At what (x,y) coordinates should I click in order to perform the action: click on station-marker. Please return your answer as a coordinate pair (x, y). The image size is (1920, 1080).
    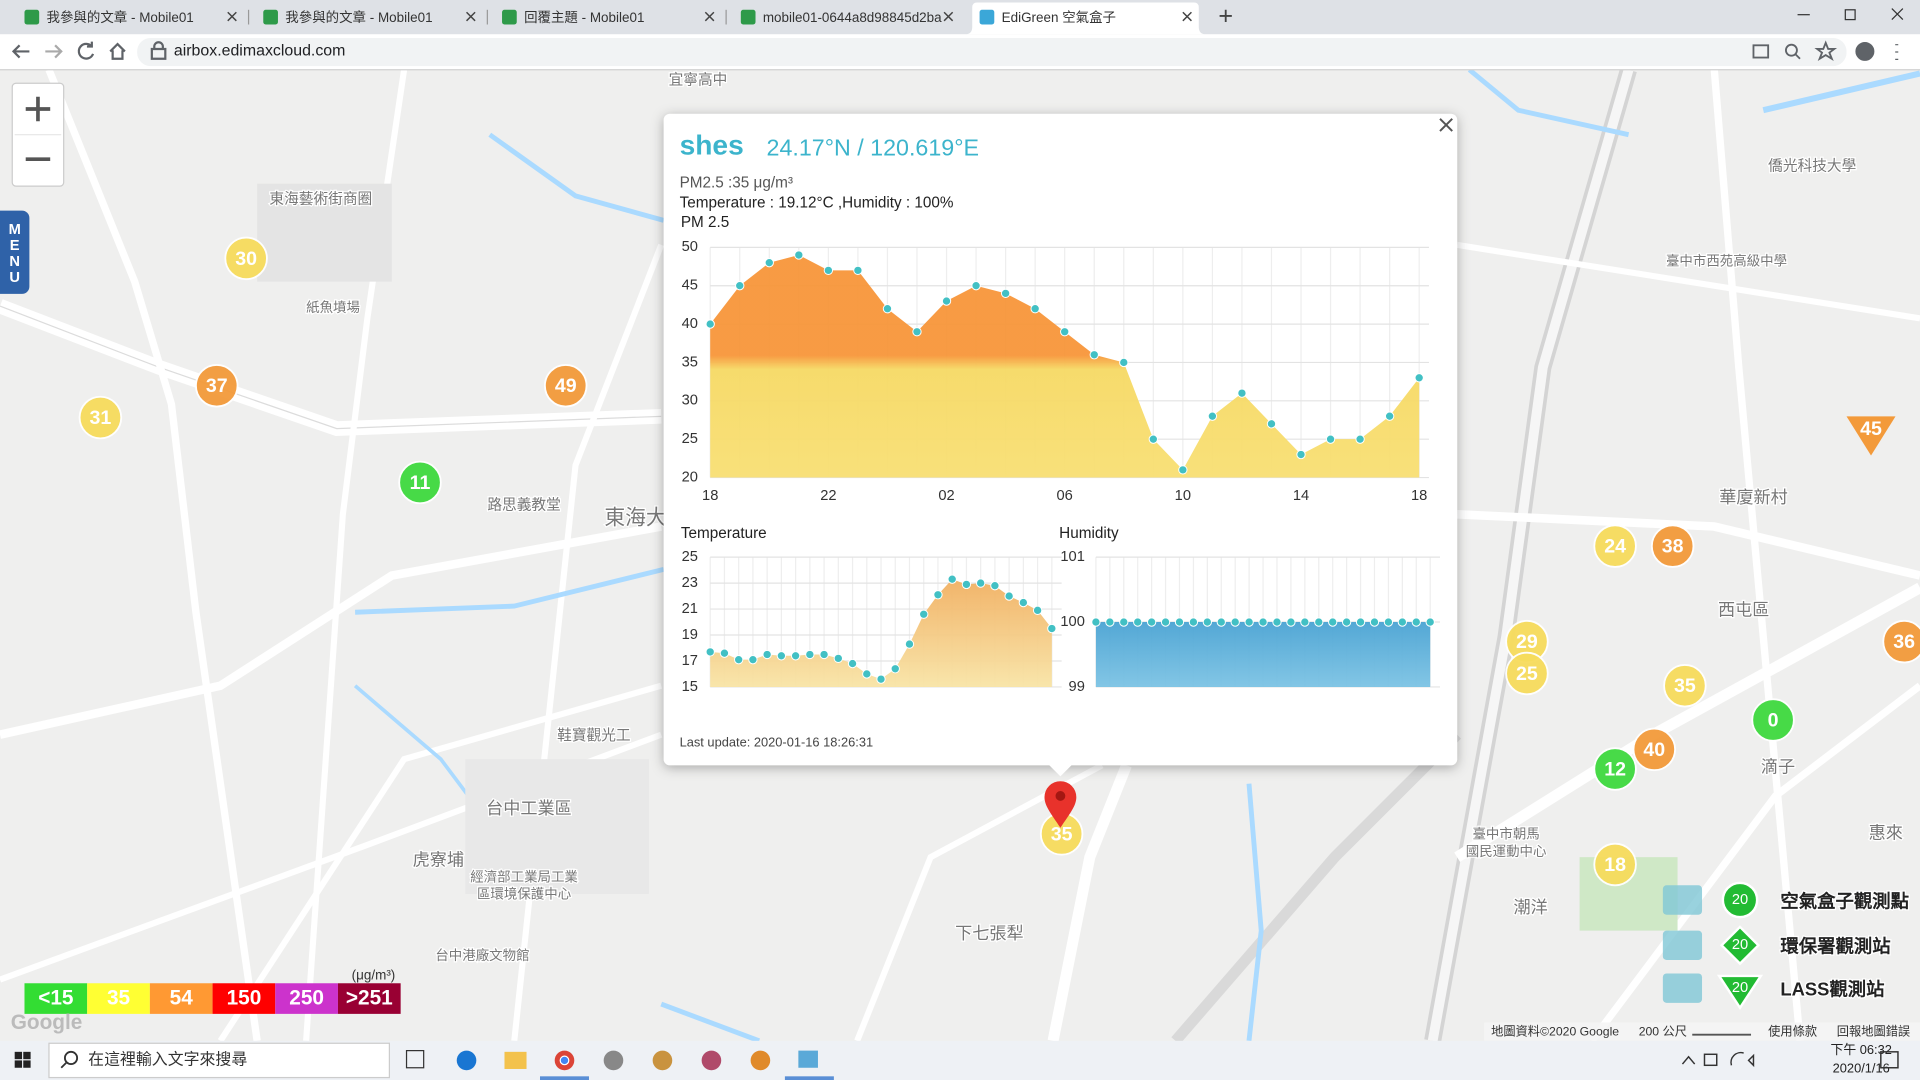
    Looking at the image, I should click on (1740, 992).